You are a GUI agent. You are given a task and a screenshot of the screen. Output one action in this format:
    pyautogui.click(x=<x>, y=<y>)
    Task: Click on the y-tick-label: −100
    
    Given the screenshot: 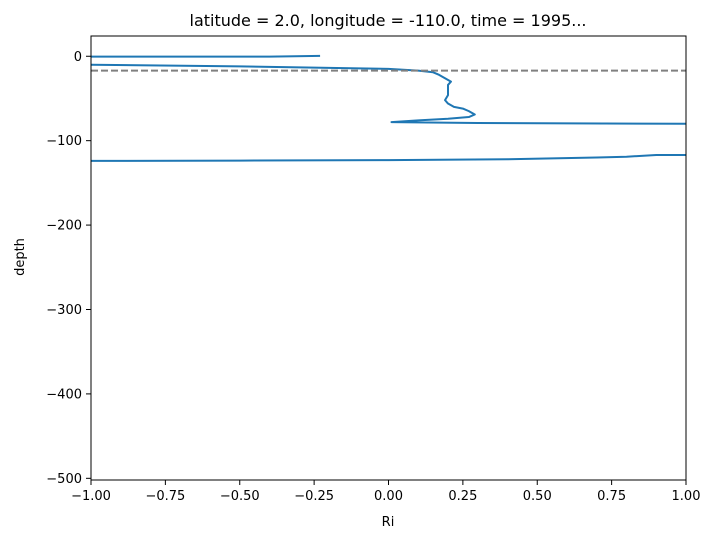 What is the action you would take?
    pyautogui.click(x=64, y=141)
    